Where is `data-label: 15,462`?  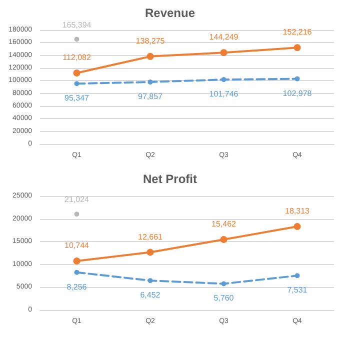 data-label: 15,462 is located at coordinates (224, 223).